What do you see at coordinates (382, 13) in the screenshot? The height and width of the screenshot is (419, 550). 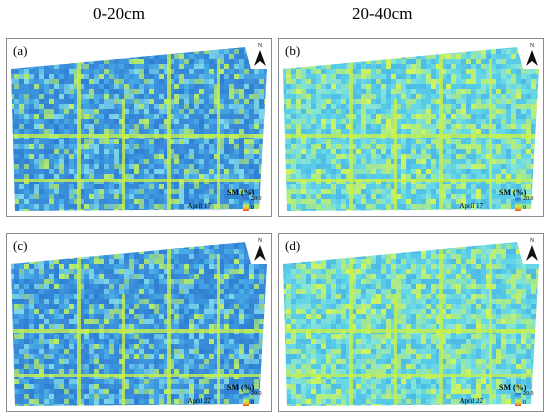 I see `column-header-20-40cm: 20-40cm` at bounding box center [382, 13].